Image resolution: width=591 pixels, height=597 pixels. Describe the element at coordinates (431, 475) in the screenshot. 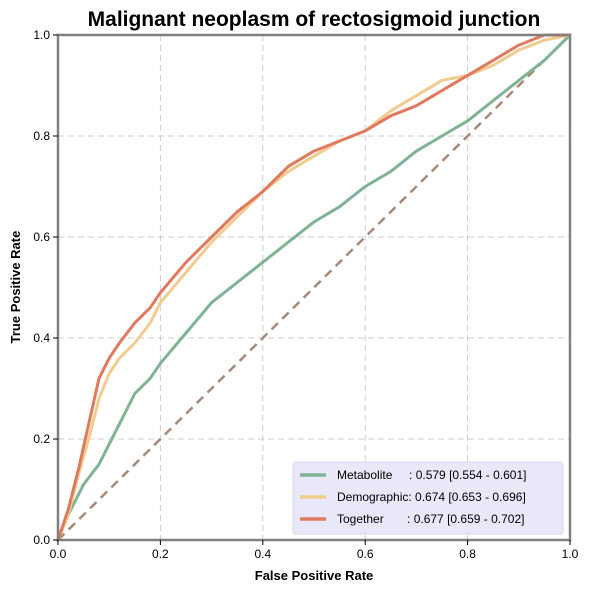

I see `legend-label-metabolite: Metabolite : 0.579 [0.554 - 0.601]` at that location.